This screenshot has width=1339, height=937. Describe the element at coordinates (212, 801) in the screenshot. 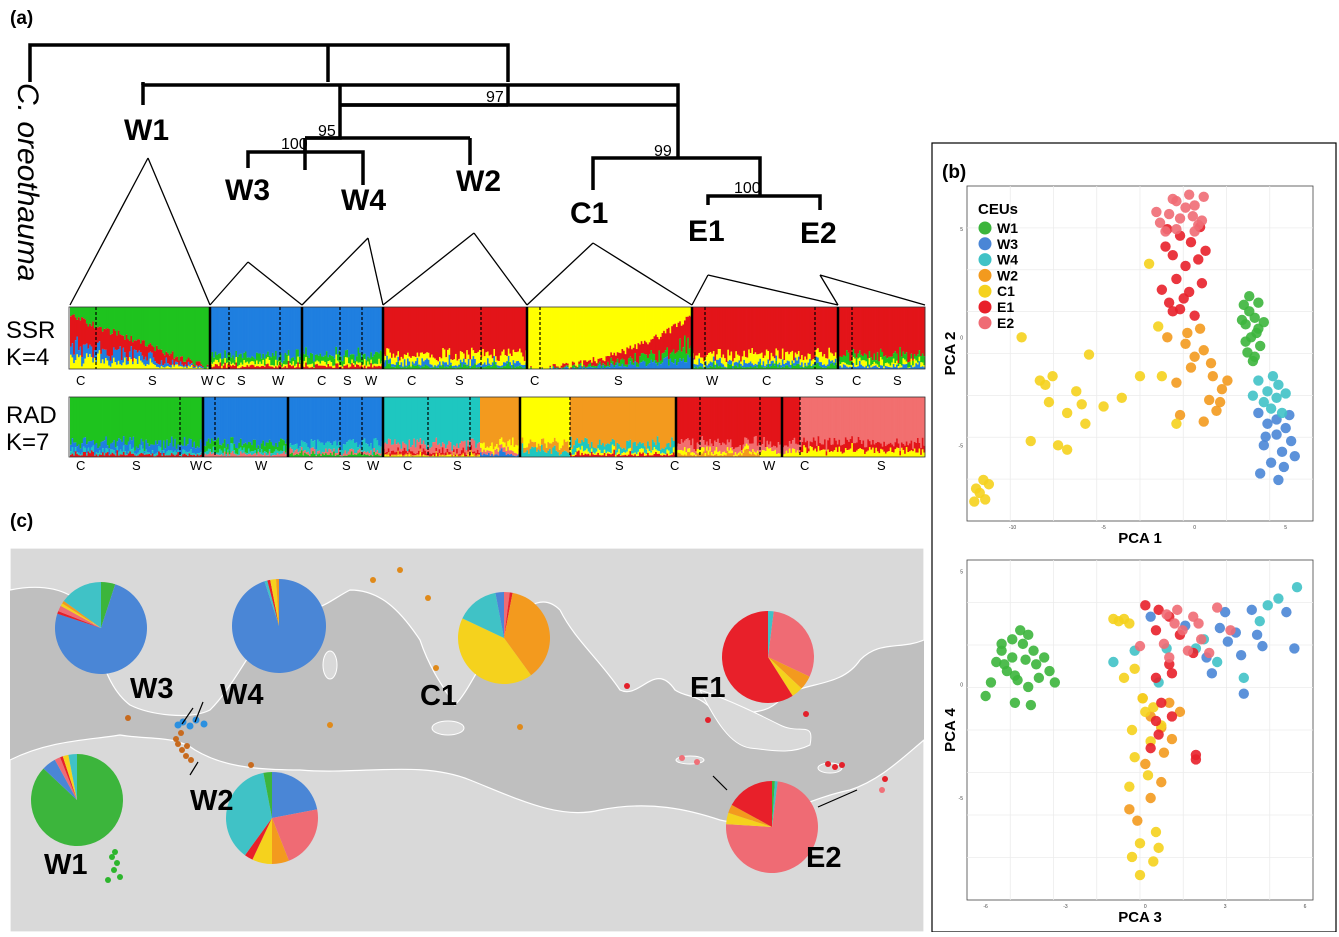

I see `map-label-w2: W2` at that location.